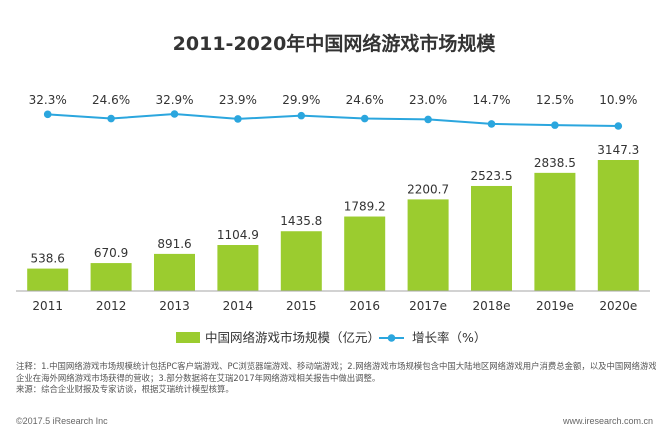 This screenshot has width=669, height=441. What do you see at coordinates (364, 306) in the screenshot?
I see `x-tick-label: 2016` at bounding box center [364, 306].